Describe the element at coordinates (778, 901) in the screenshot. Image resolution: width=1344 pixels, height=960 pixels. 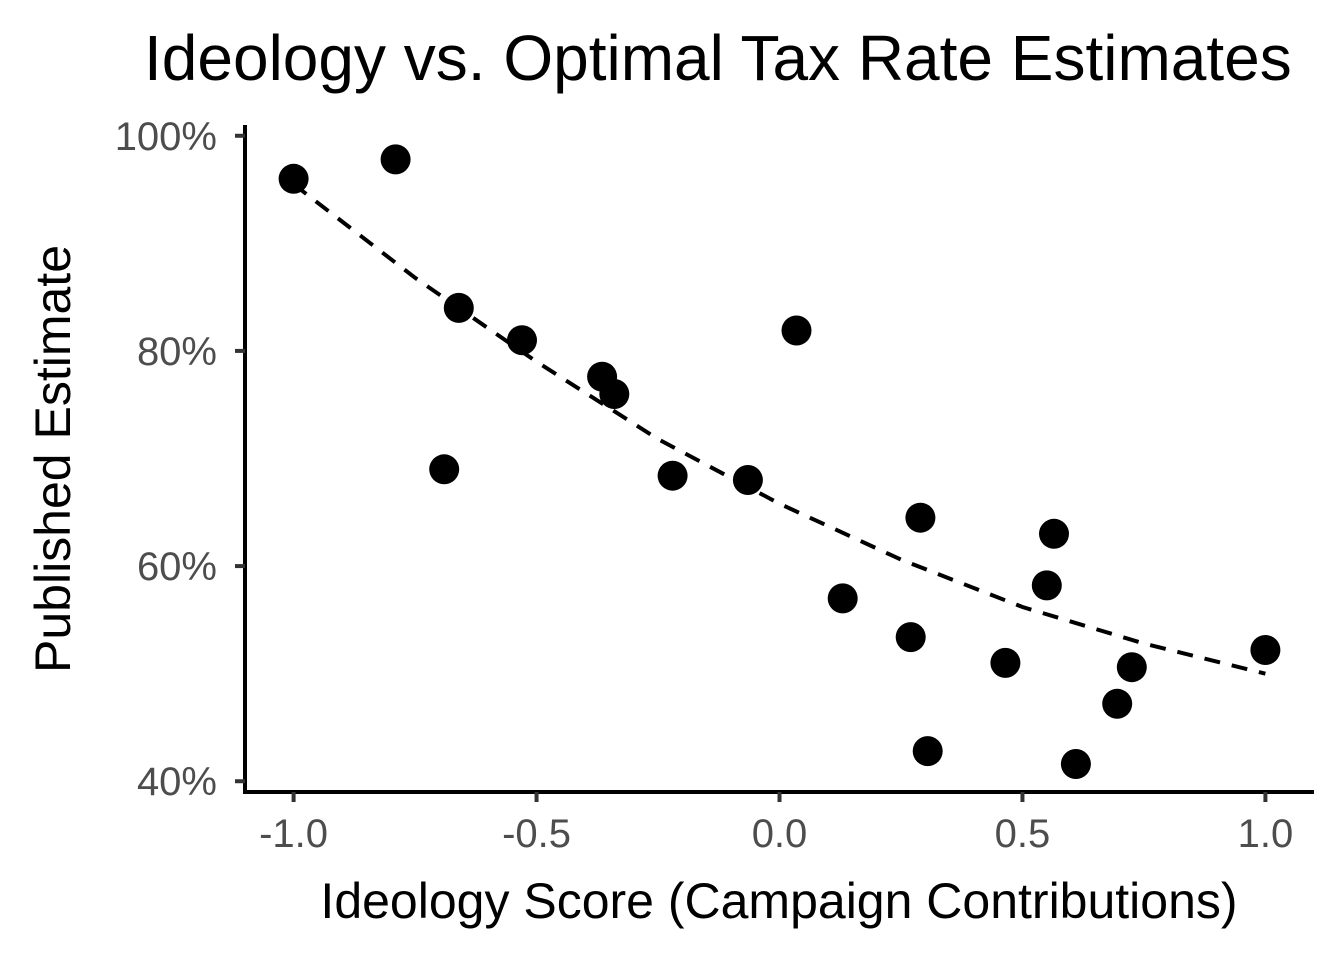
I see `x-axis-title: Ideology Score (Campaign Contributions)` at that location.